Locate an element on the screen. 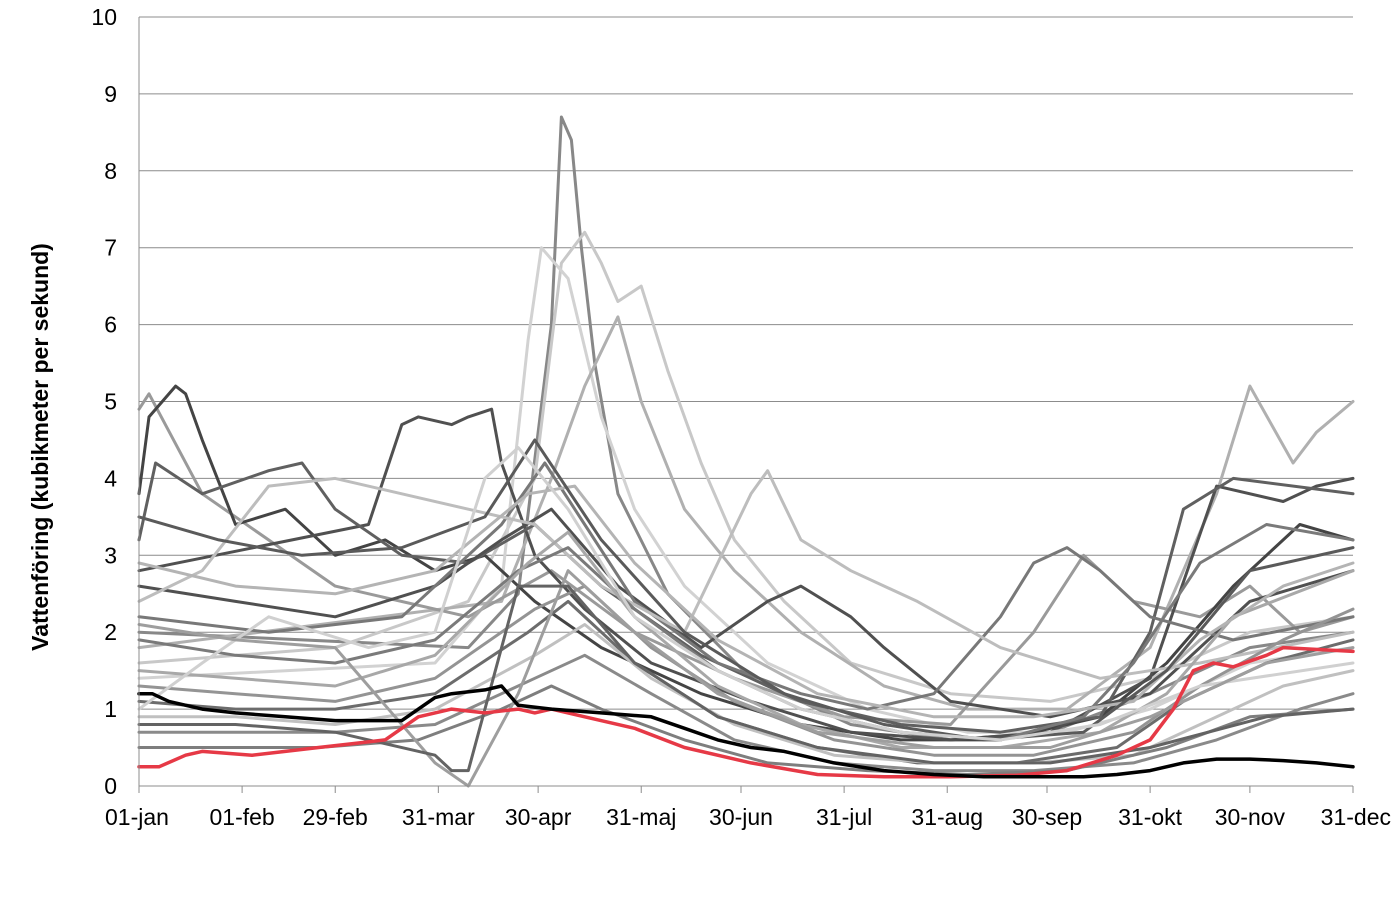  y-tick-label: 3 is located at coordinates (110, 555).